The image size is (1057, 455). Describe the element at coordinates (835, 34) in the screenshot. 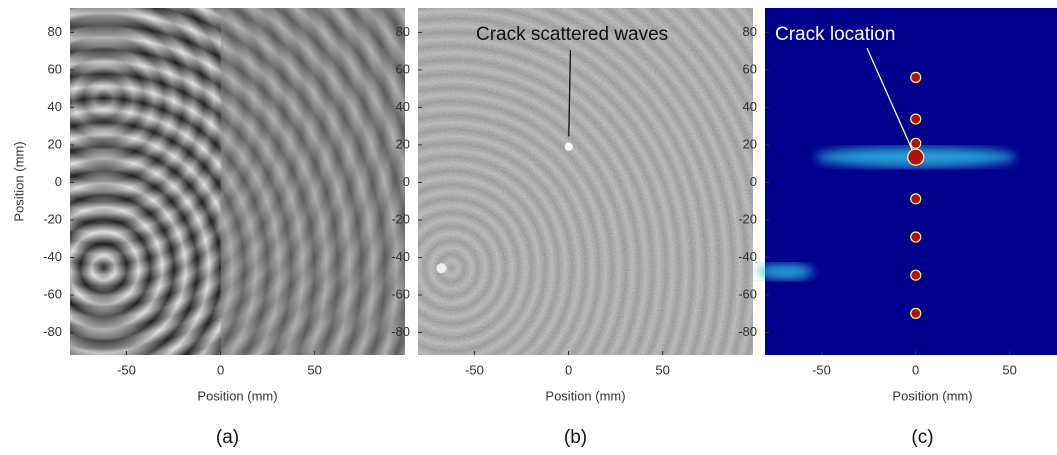

I see `annotation: Crack location` at that location.